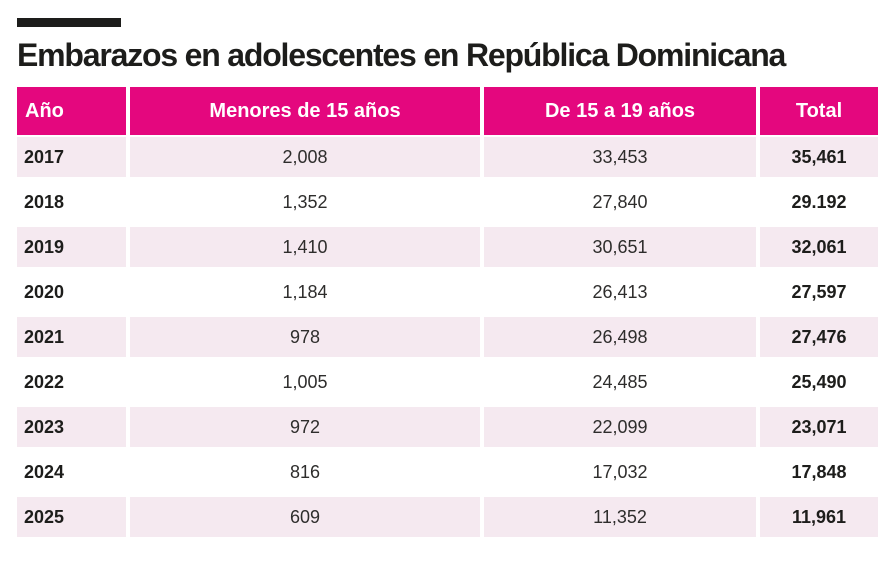  I want to click on age15to19-cell: 26,413, so click(618, 294).